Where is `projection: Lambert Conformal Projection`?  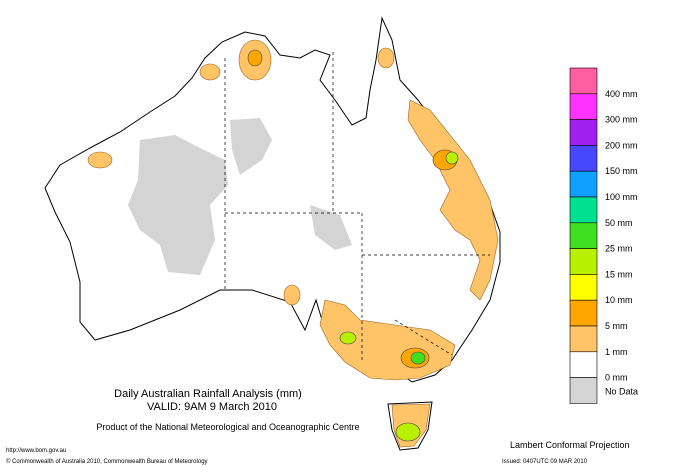
projection: Lambert Conformal Projection is located at coordinates (570, 445).